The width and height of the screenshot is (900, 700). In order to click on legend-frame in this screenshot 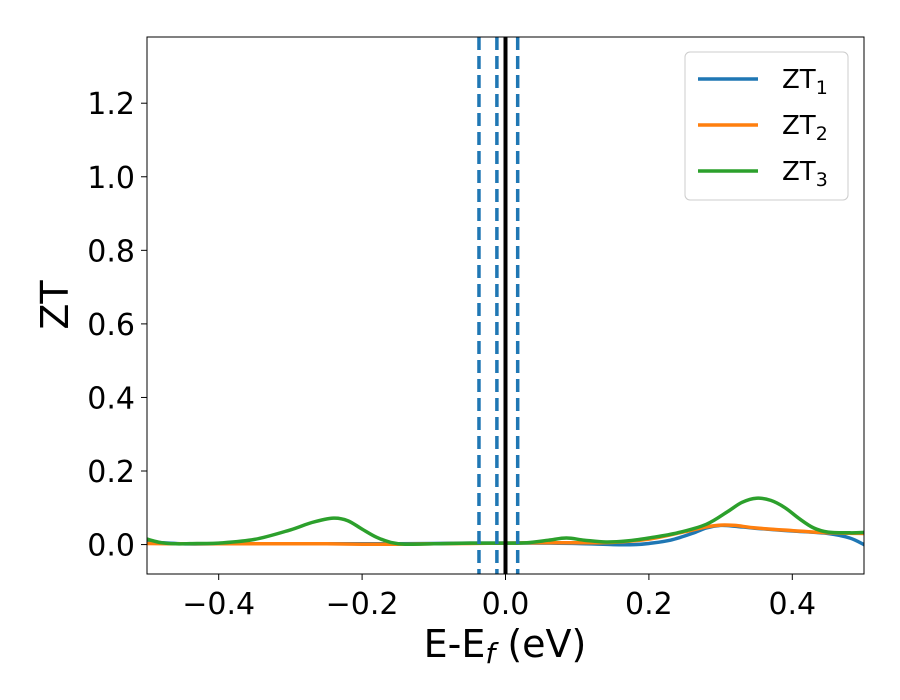, I will do `click(766, 126)`.